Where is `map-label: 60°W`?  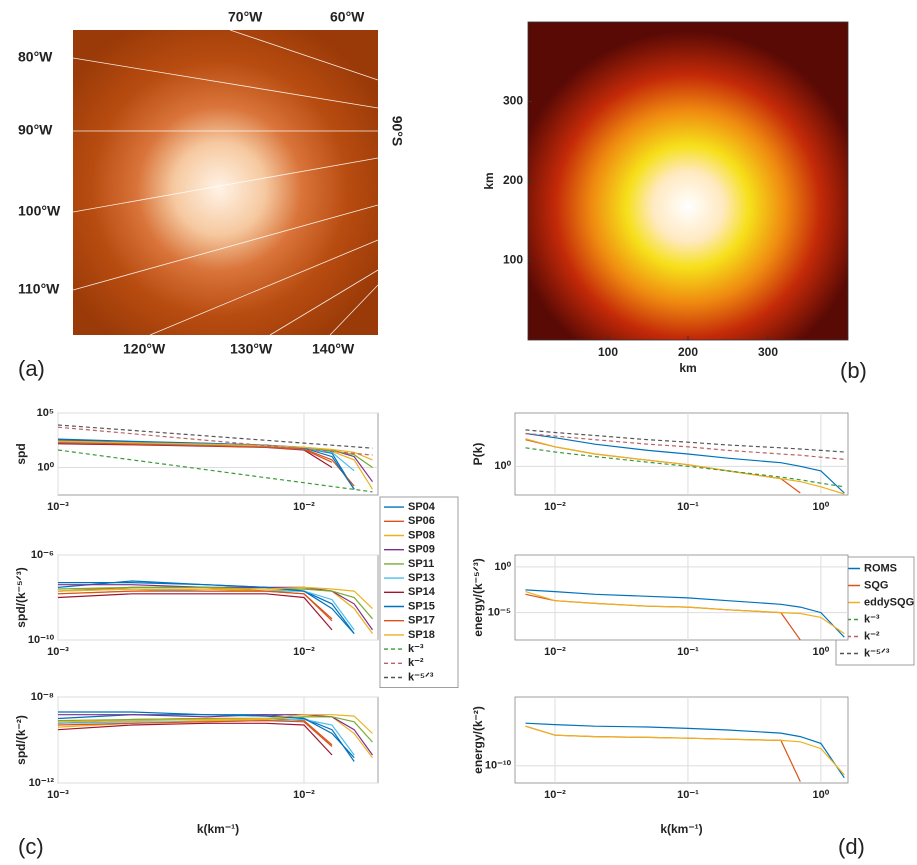 map-label: 60°W is located at coordinates (347, 17).